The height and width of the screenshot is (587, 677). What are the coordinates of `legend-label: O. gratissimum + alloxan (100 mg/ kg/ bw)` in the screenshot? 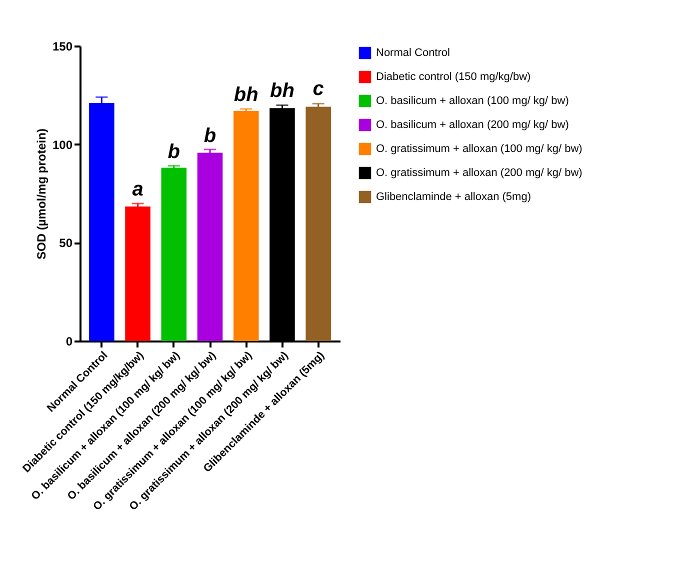 It's located at (479, 149).